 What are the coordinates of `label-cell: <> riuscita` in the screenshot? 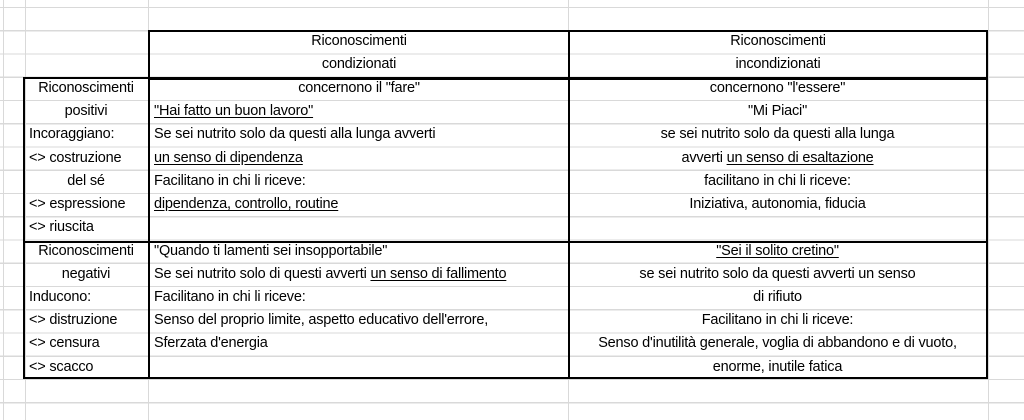 It's located at (61, 227).